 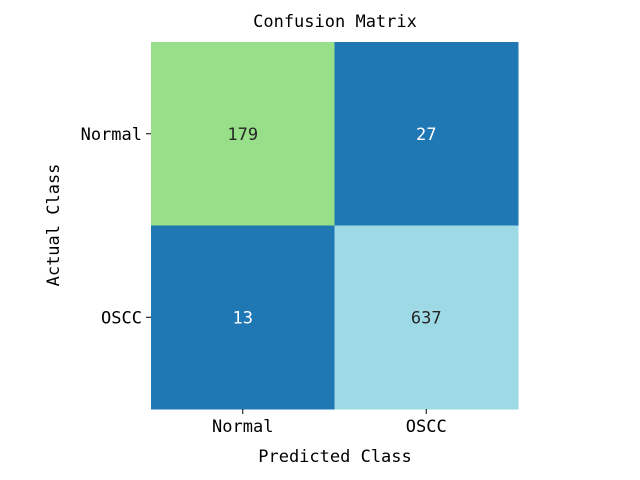 I want to click on cell-value-label-1-1: 637, so click(x=426, y=318).